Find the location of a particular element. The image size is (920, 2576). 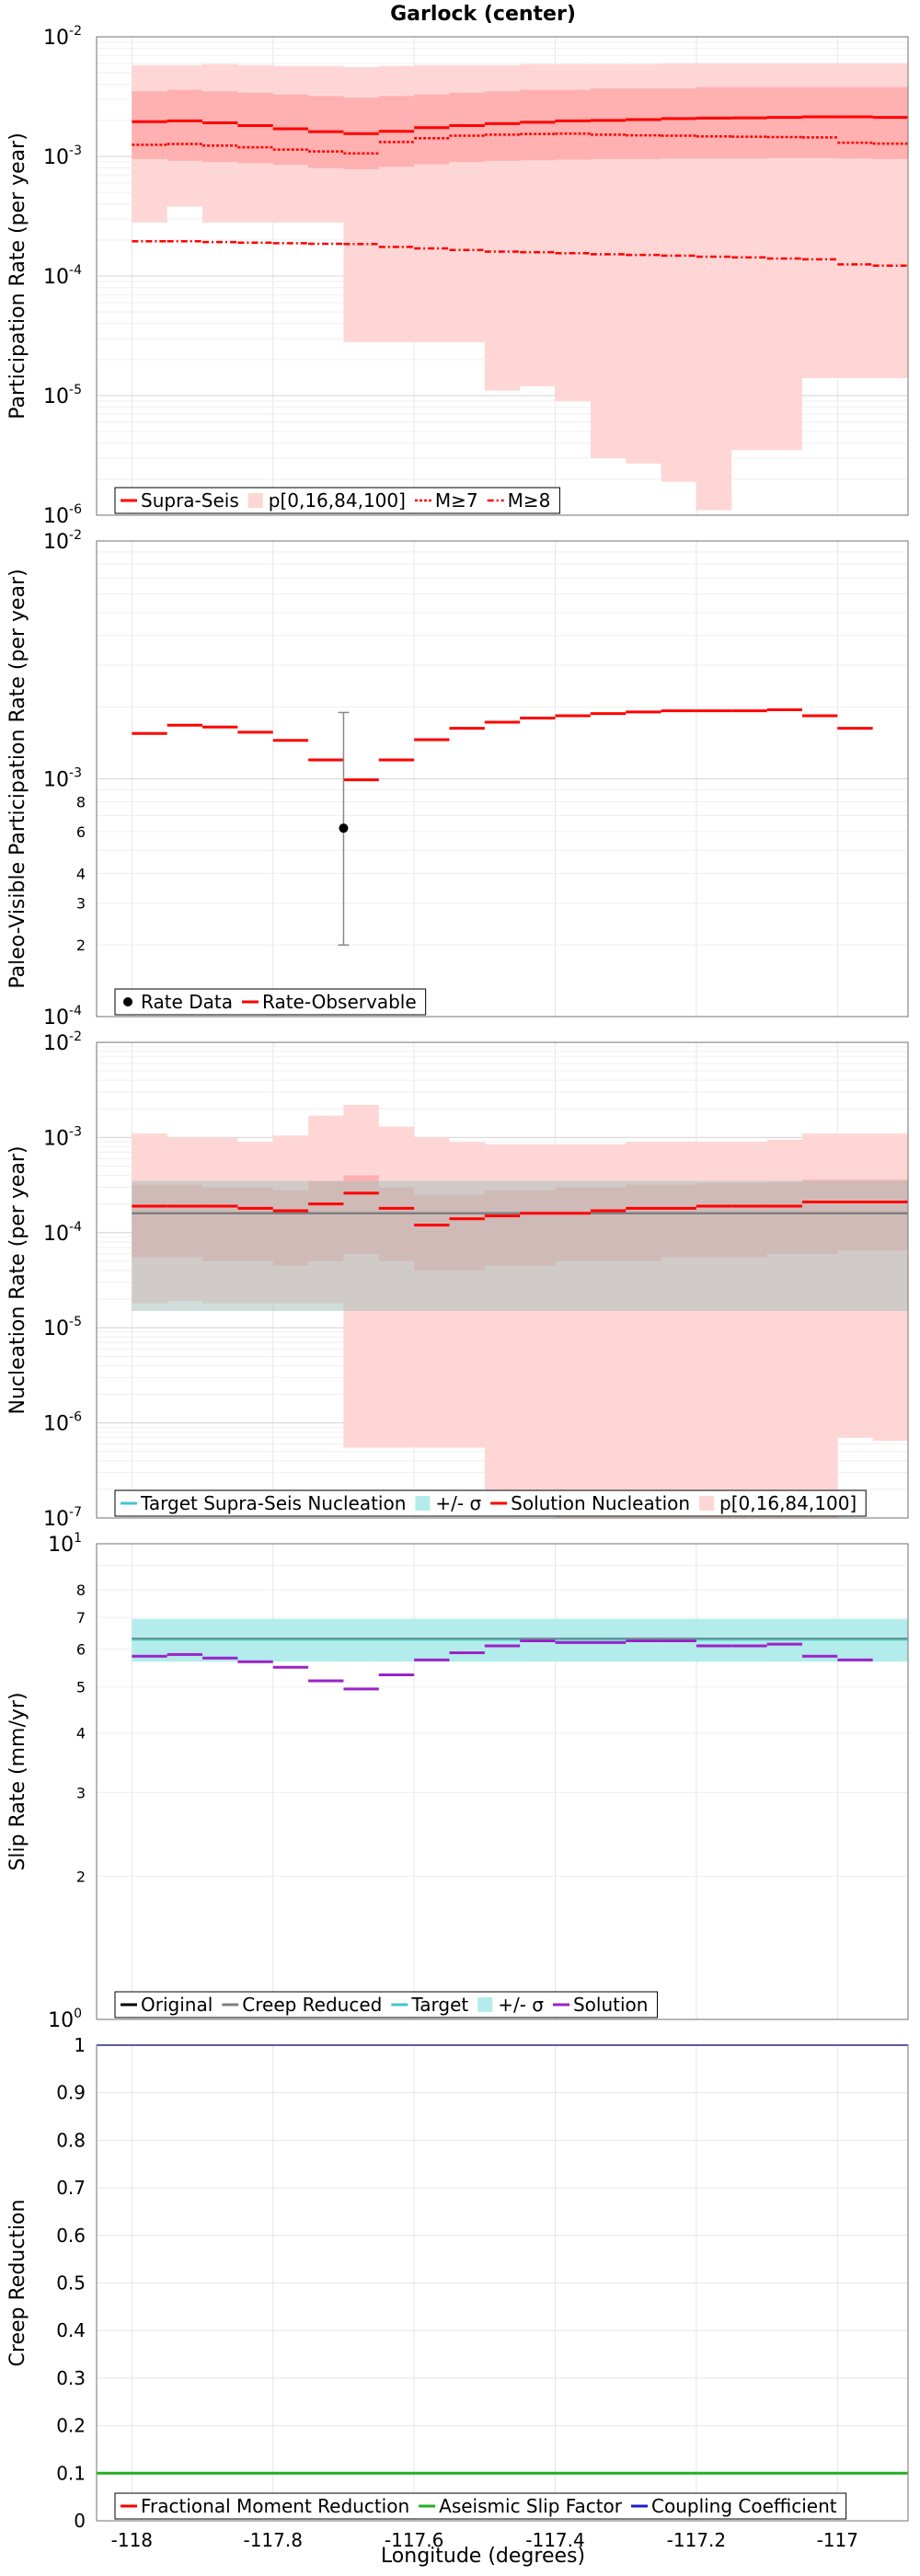

y-minor-tick-label: 5 is located at coordinates (81, 1687).